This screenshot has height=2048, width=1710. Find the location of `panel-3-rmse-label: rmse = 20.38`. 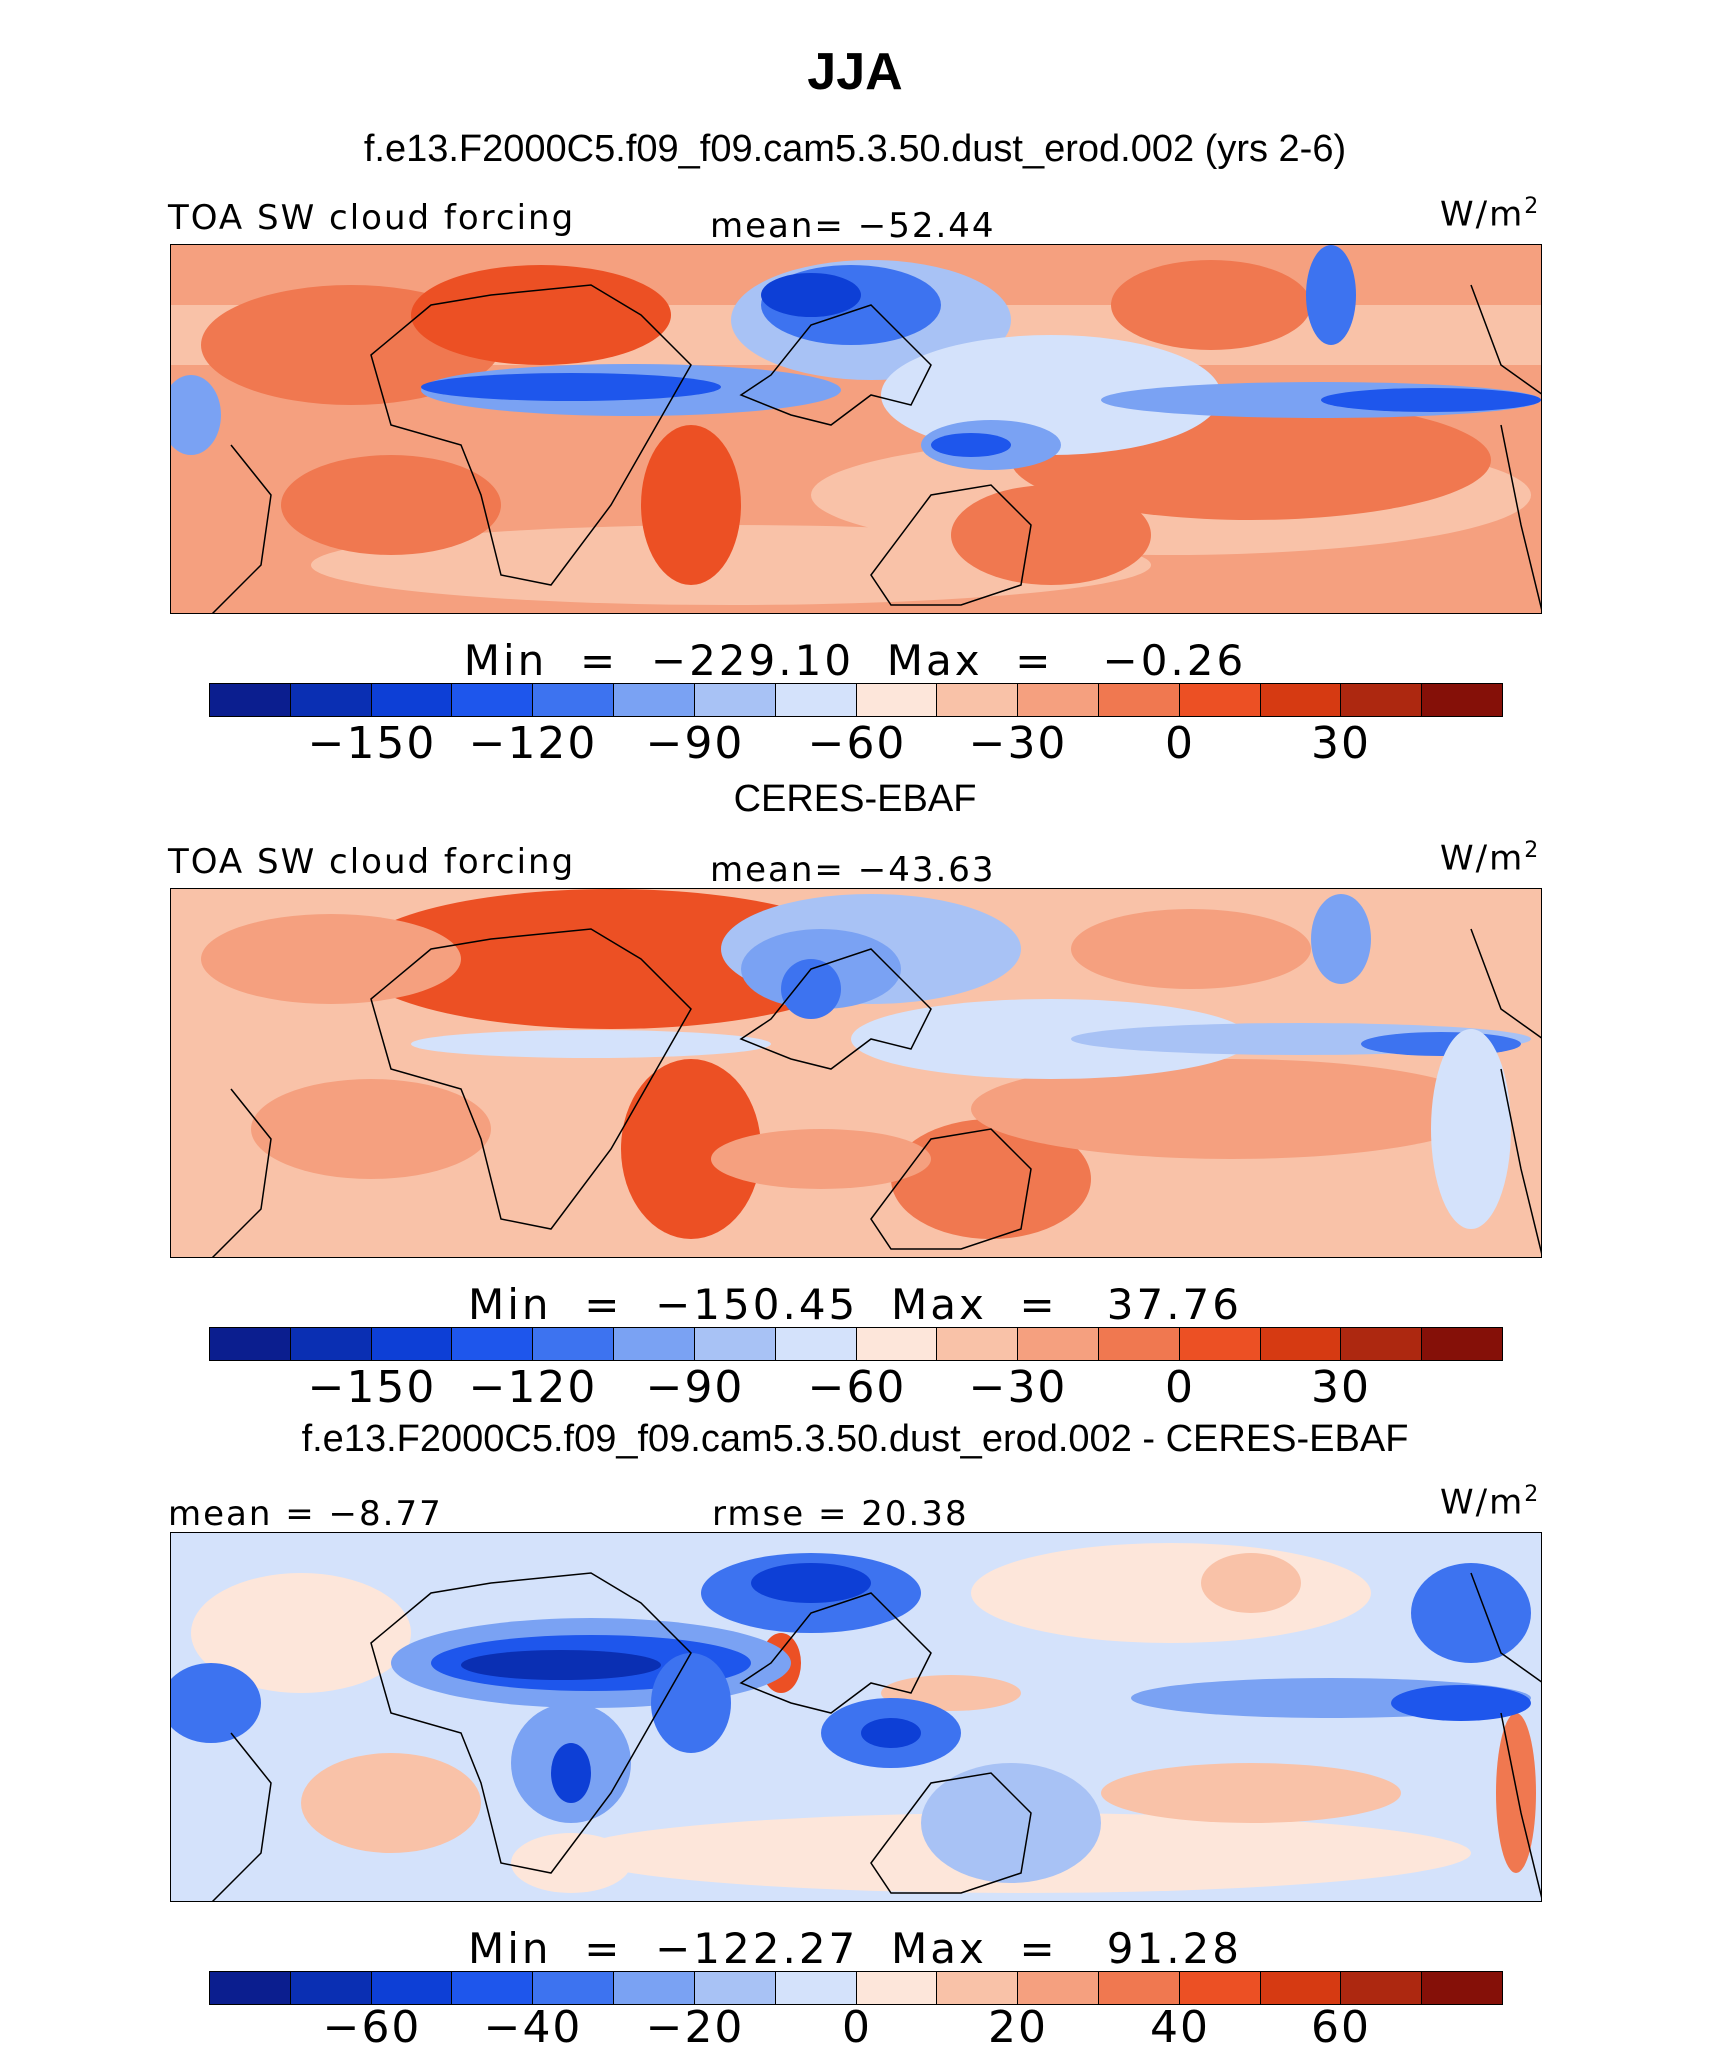

panel-3-rmse-label: rmse = 20.38 is located at coordinates (840, 1514).